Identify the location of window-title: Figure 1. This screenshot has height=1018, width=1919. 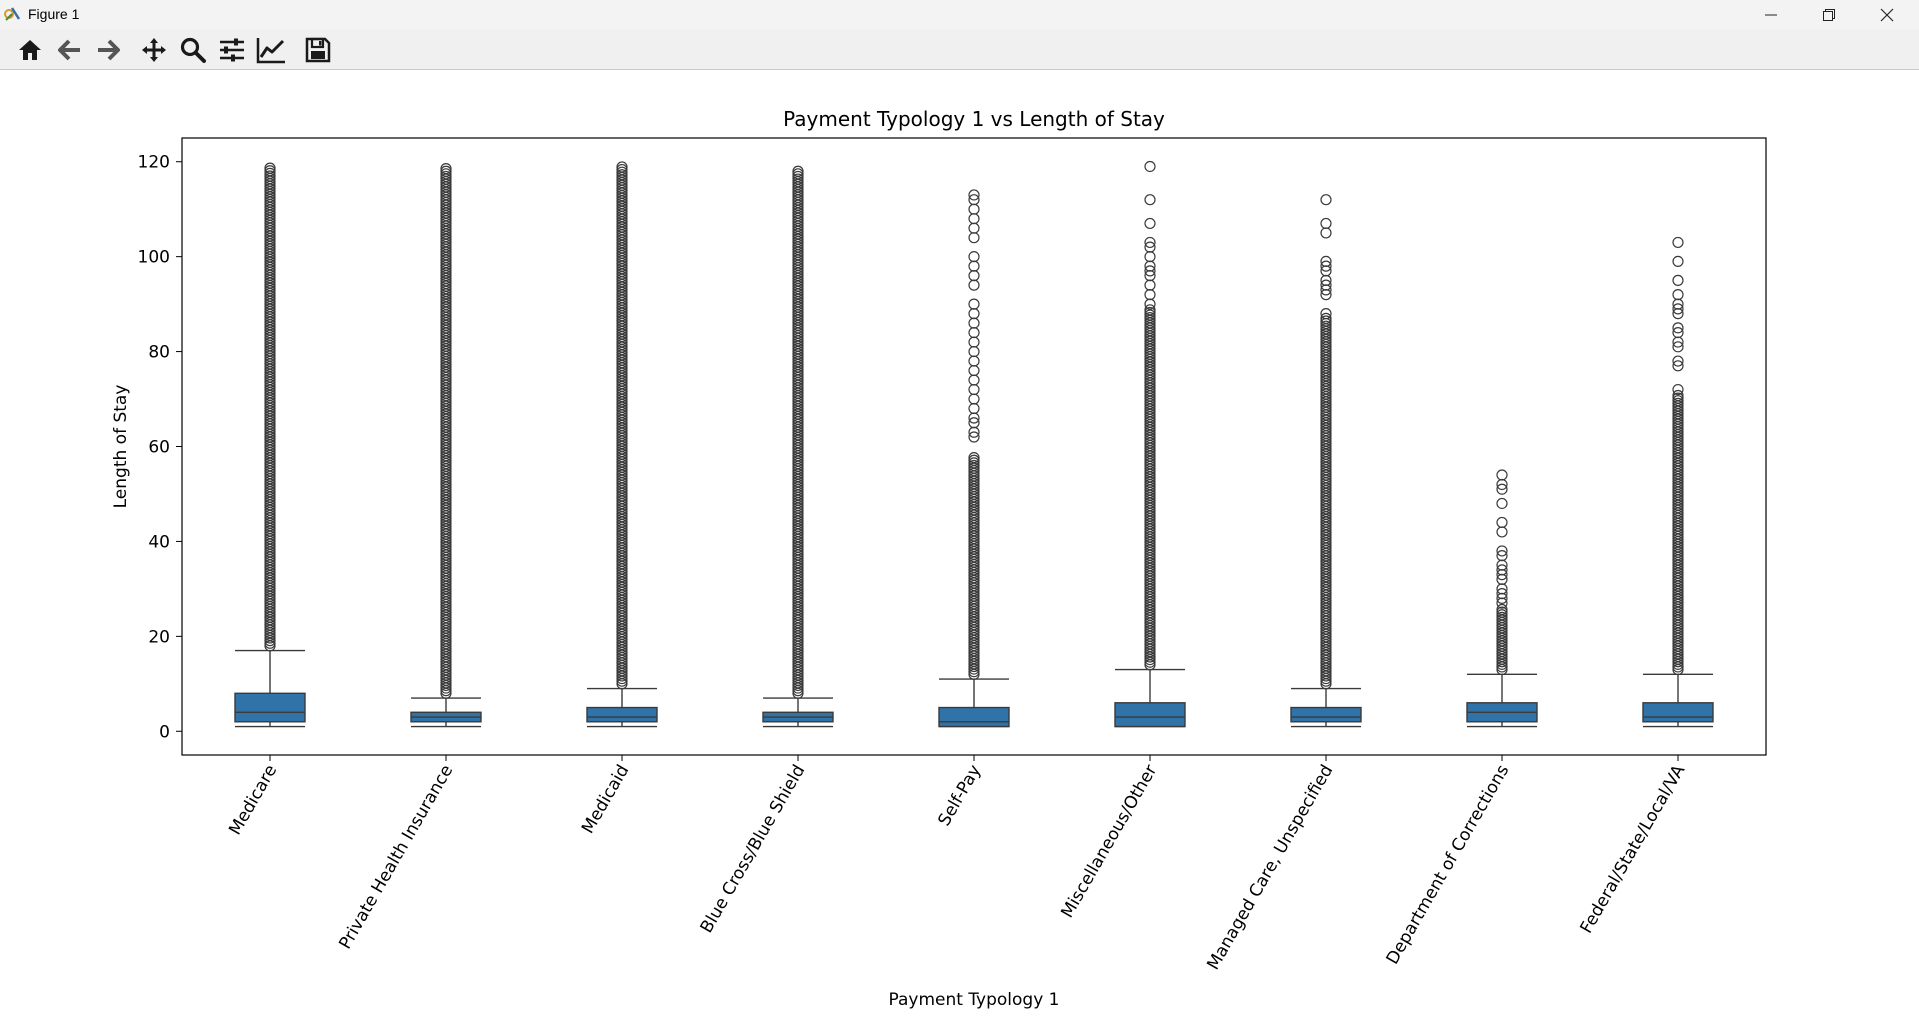
(54, 14).